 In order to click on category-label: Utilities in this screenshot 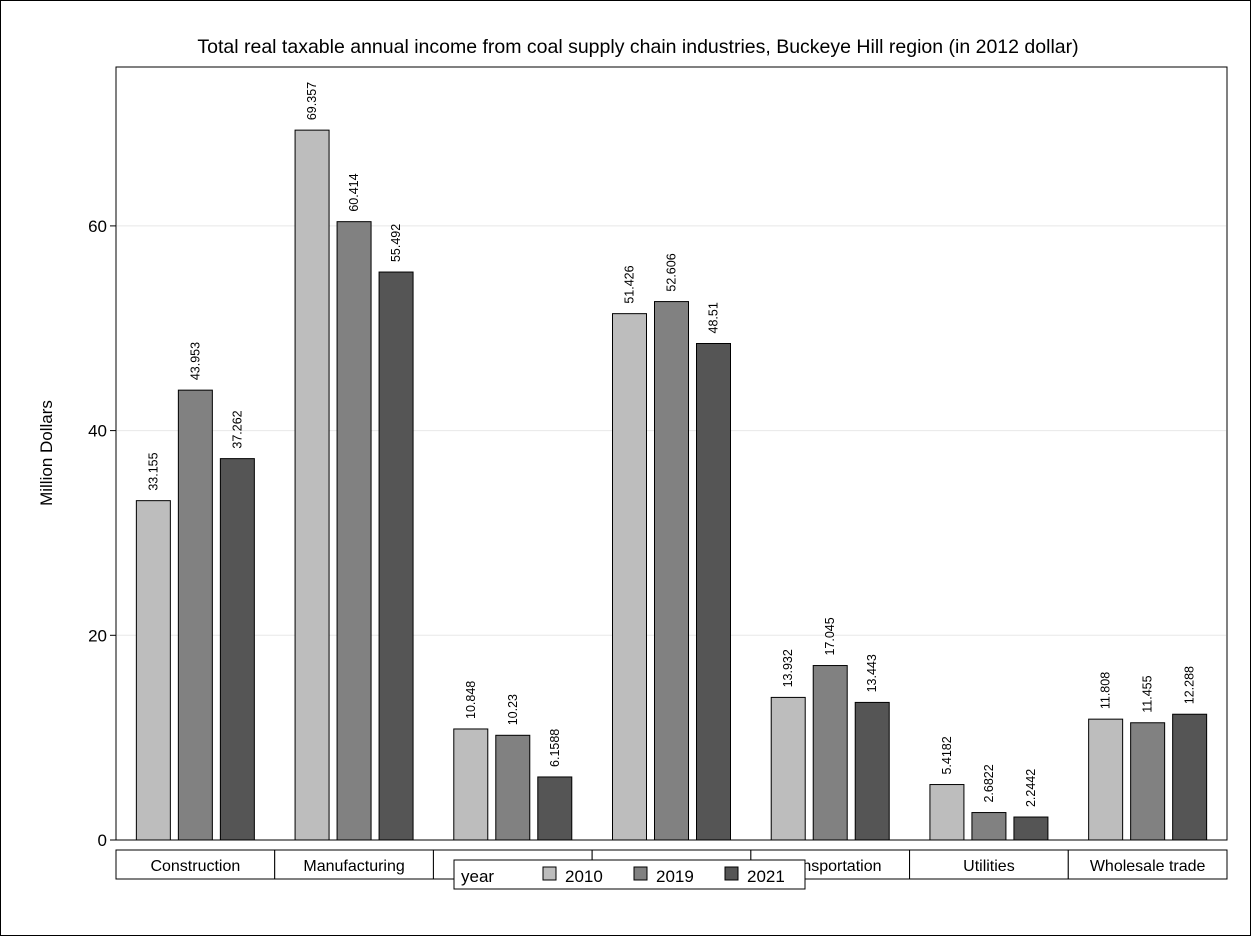, I will do `click(989, 866)`.